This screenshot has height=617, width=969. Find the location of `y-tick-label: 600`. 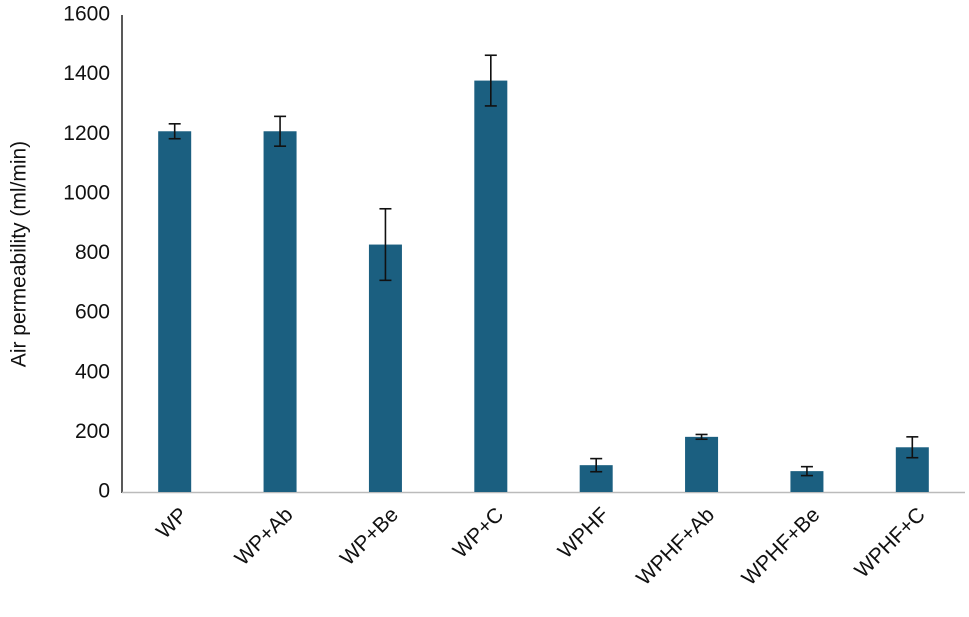

y-tick-label: 600 is located at coordinates (92, 312).